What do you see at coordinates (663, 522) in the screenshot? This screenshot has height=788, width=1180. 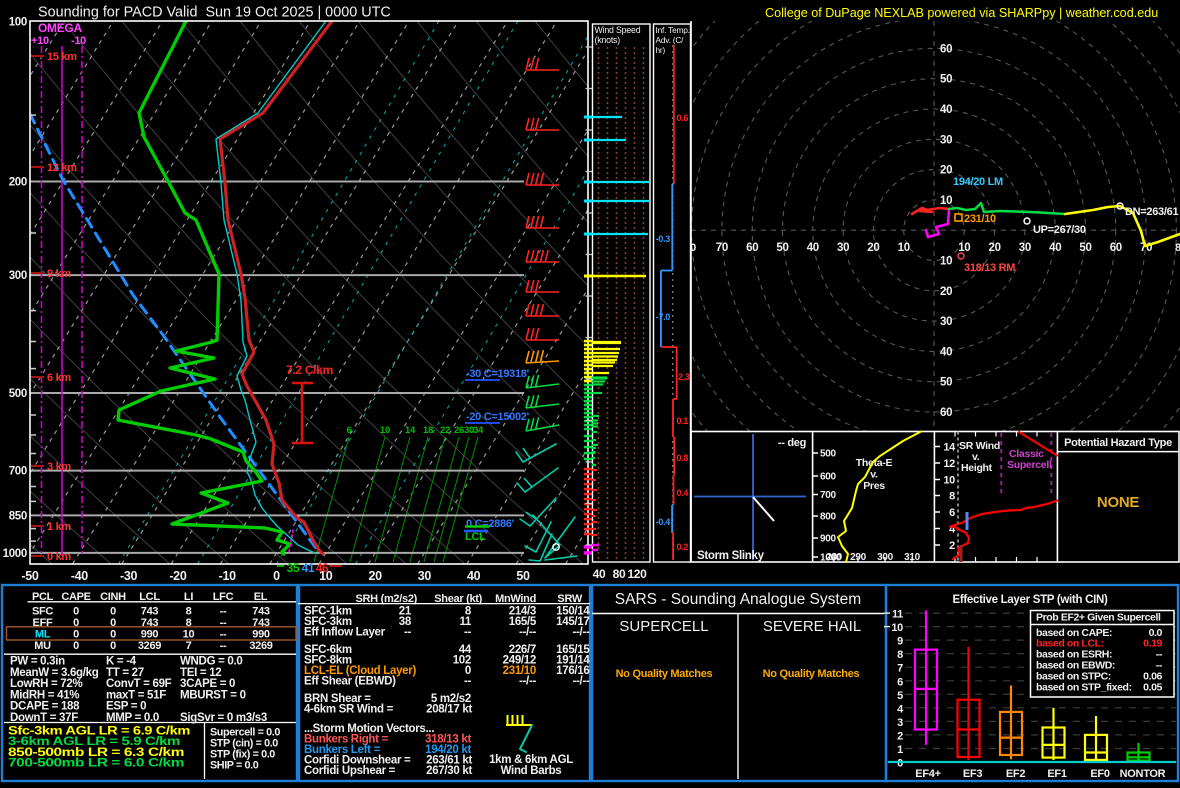 I see `svg-text: -0.4` at bounding box center [663, 522].